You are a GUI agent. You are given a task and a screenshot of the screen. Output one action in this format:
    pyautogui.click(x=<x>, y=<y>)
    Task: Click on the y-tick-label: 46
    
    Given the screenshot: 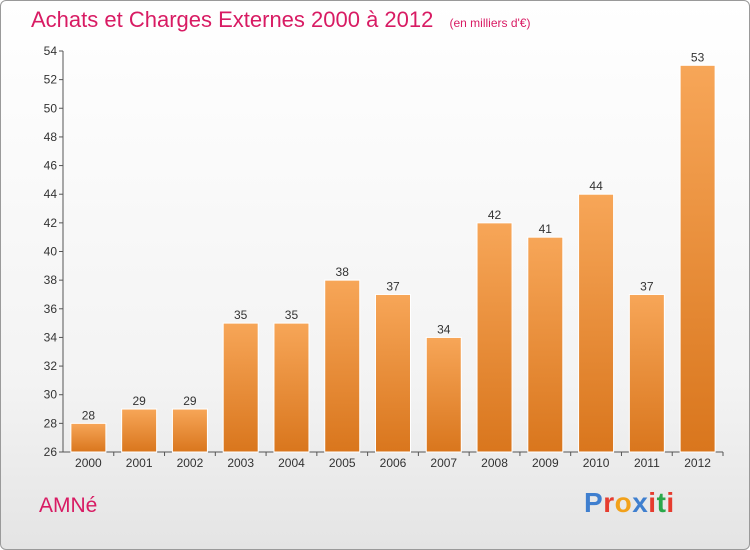 What is the action you would take?
    pyautogui.click(x=51, y=166)
    